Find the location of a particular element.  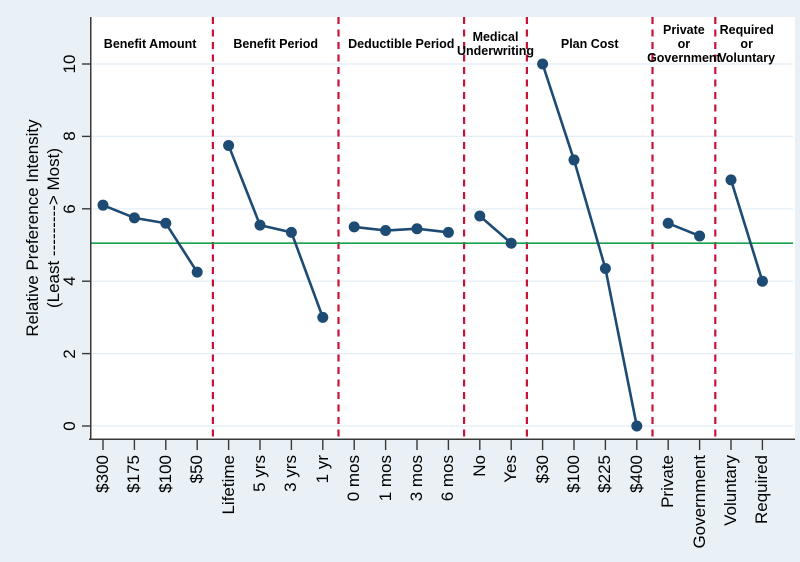

group-header: Required or Voluntary is located at coordinates (747, 44).